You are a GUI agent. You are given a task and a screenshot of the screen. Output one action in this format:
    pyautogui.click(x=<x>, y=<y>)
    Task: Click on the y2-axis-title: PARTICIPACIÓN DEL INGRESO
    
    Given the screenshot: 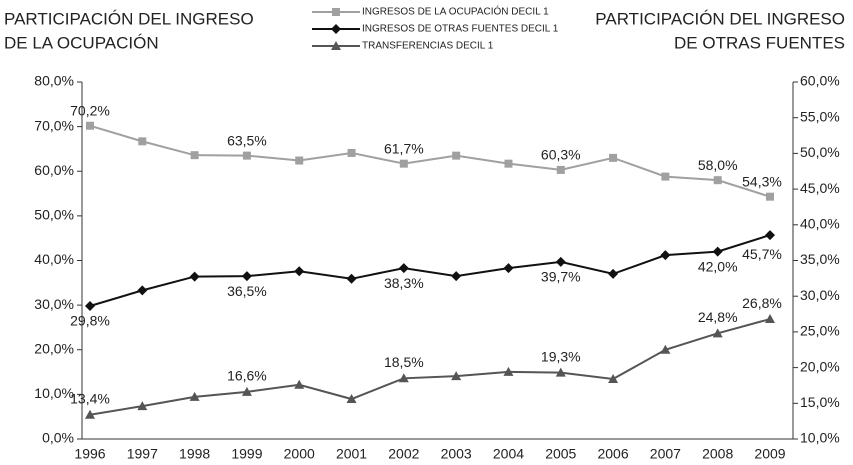 What is the action you would take?
    pyautogui.click(x=720, y=18)
    